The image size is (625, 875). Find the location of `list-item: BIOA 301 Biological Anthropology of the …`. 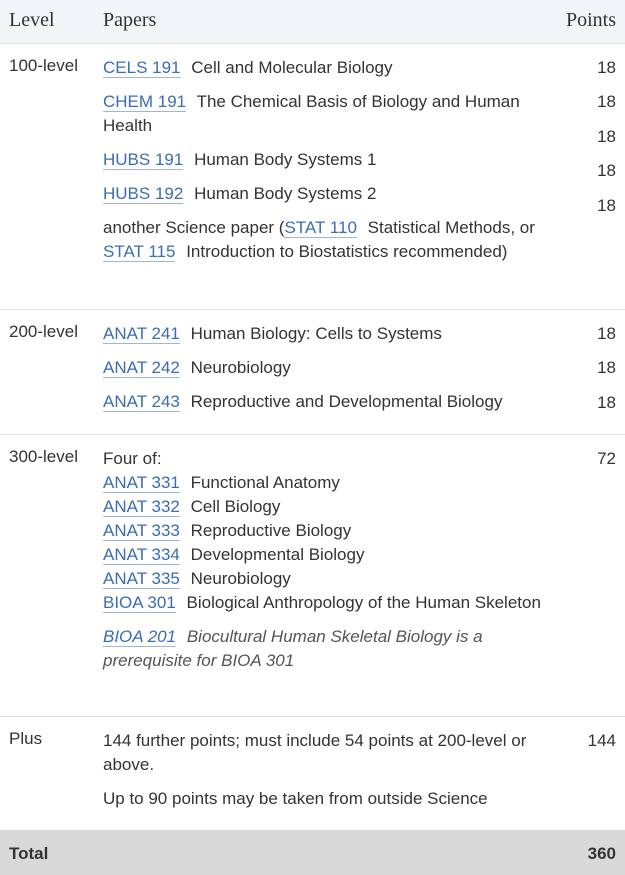

list-item: BIOA 301 Biological Anthropology of the … is located at coordinates (323, 603).